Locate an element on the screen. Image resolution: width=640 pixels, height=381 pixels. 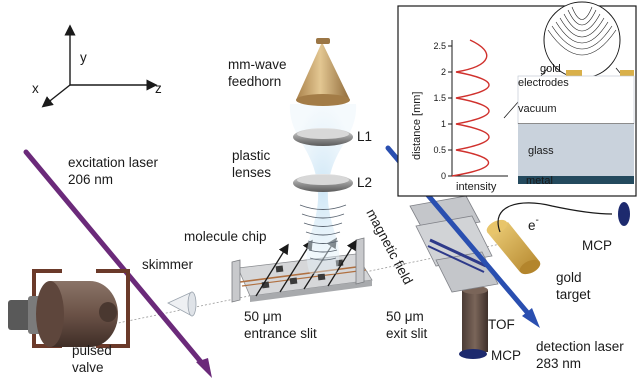
skimmer-cone is located at coordinates (182, 304).